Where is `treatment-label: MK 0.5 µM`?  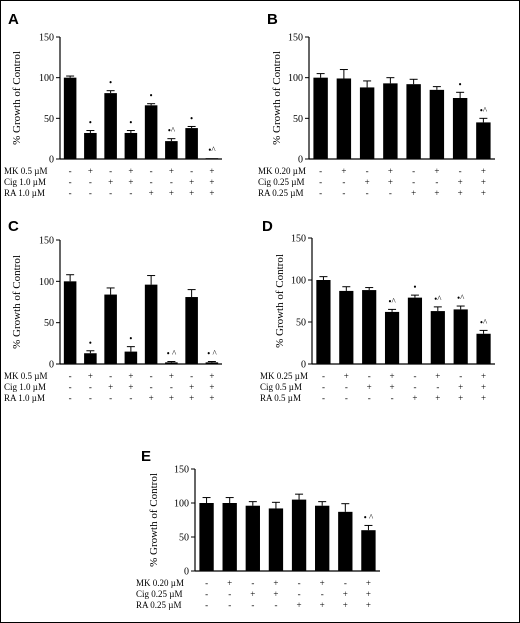 treatment-label: MK 0.5 µM is located at coordinates (25, 171).